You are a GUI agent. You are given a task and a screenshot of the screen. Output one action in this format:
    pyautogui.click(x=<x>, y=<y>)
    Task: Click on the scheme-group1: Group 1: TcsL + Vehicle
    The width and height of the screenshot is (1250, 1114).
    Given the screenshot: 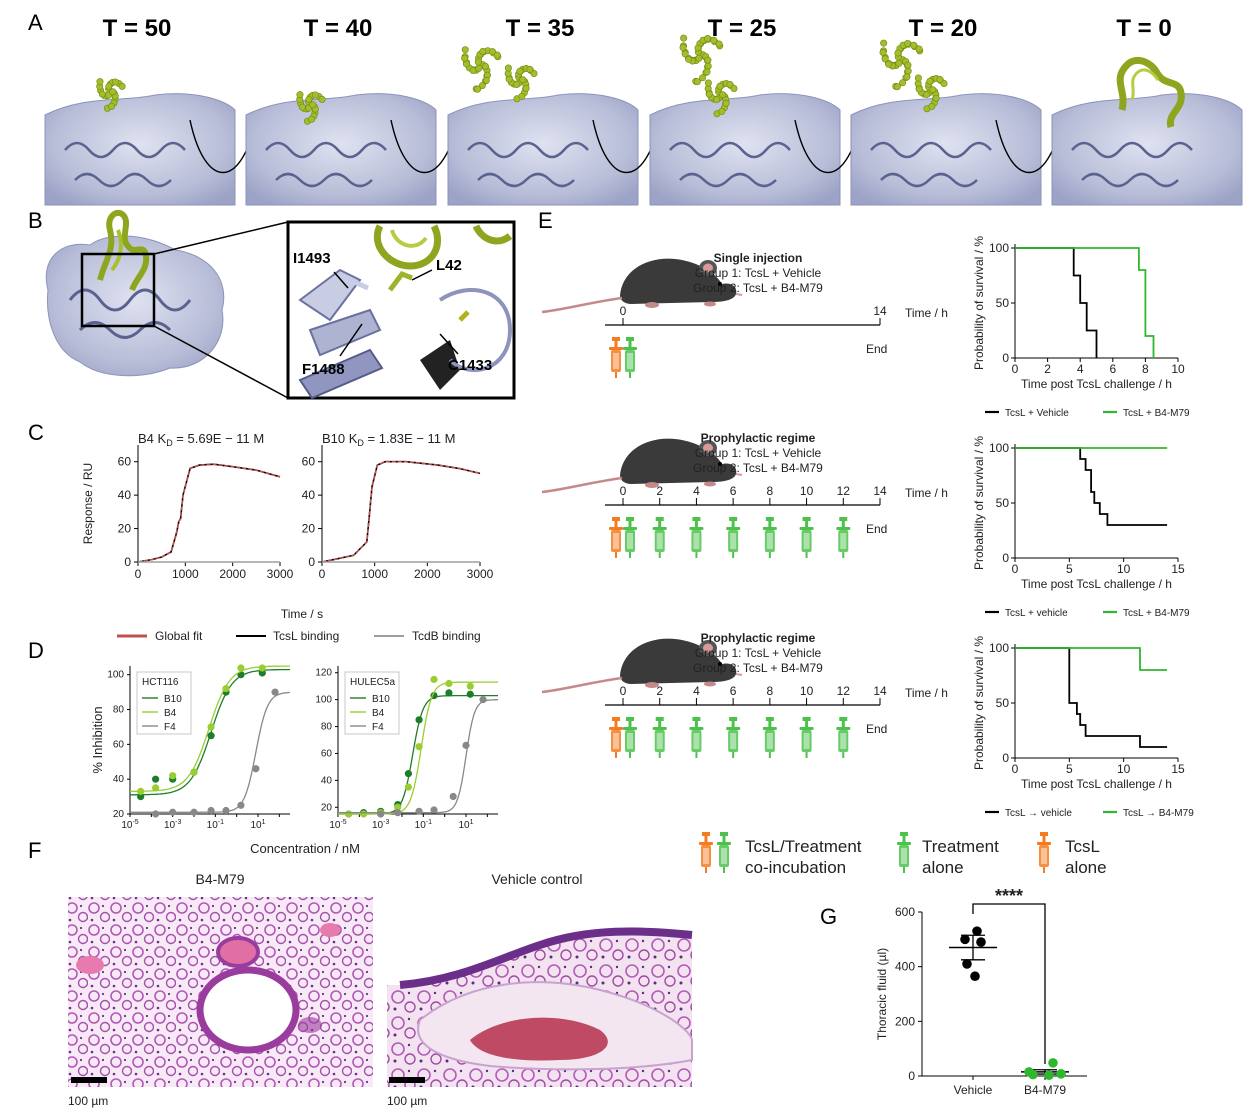 What is the action you would take?
    pyautogui.click(x=758, y=653)
    